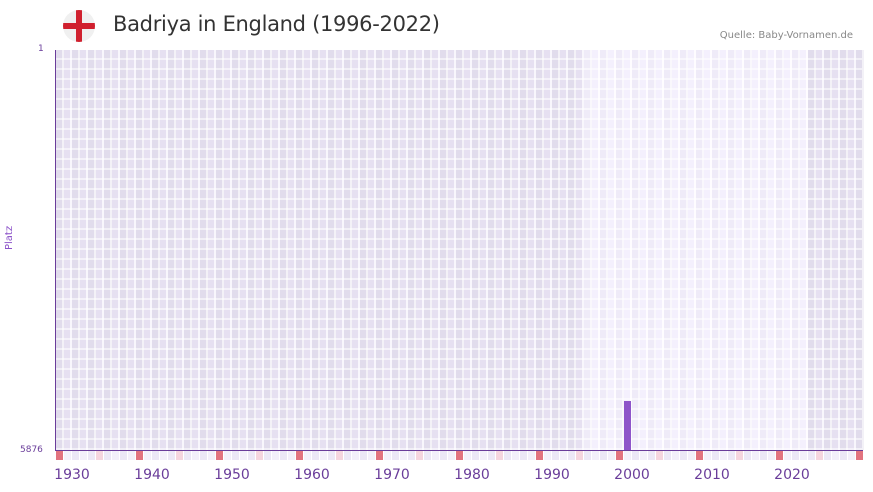 The height and width of the screenshot is (492, 873). I want to click on x-tick-label: 1990, so click(552, 475).